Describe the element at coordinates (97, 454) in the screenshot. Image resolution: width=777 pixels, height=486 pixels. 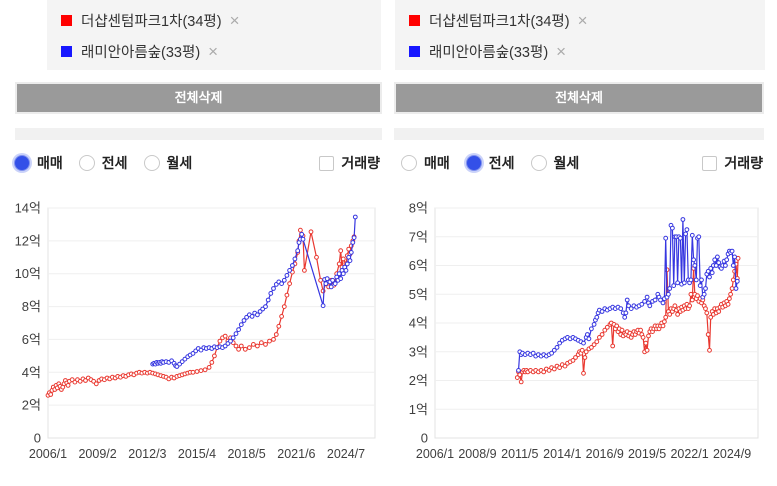
I see `svg-text: 2009/2` at that location.